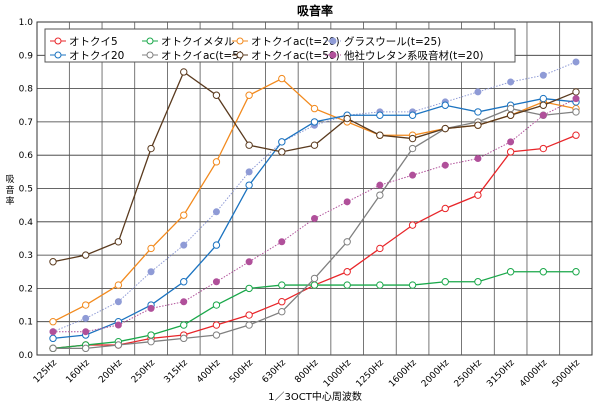  I want to click on x-tick-label: 2500Hz, so click(469, 374).